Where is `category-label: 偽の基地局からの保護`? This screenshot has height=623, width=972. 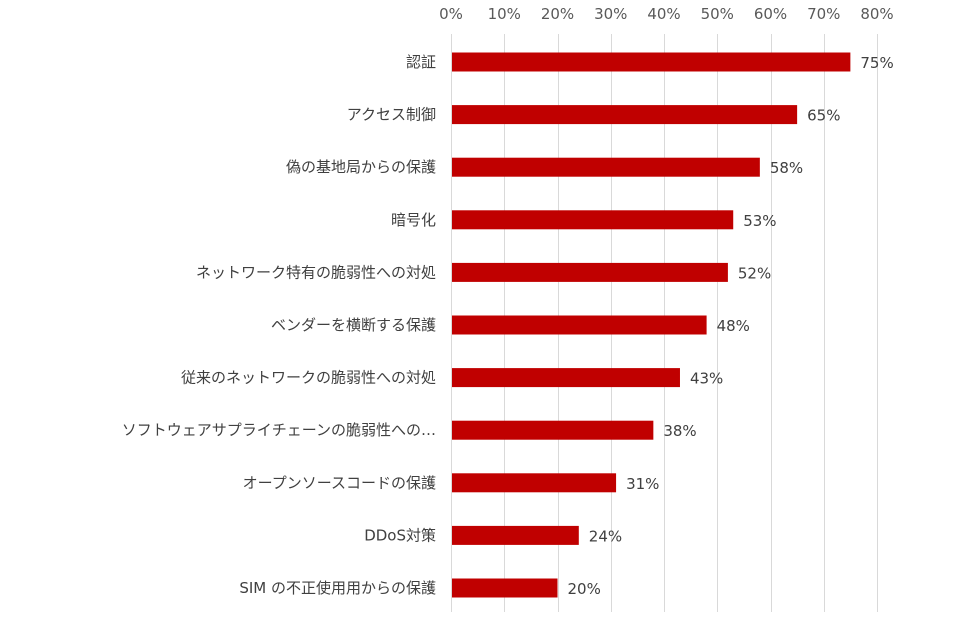 category-label: 偽の基地局からの保護 is located at coordinates (361, 167).